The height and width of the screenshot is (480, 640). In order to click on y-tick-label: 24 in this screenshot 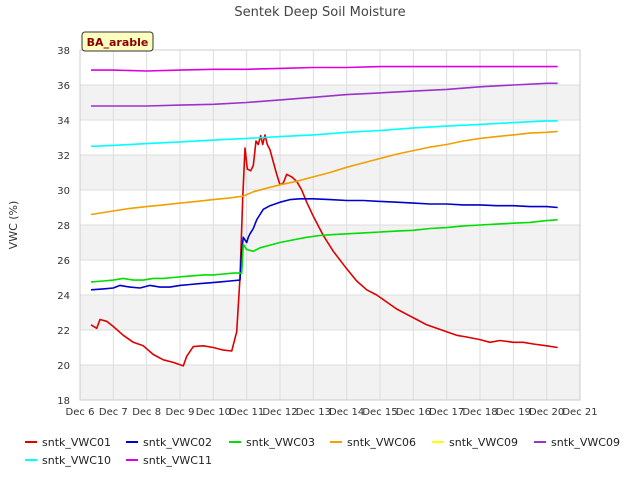, I will do `click(63, 296)`.